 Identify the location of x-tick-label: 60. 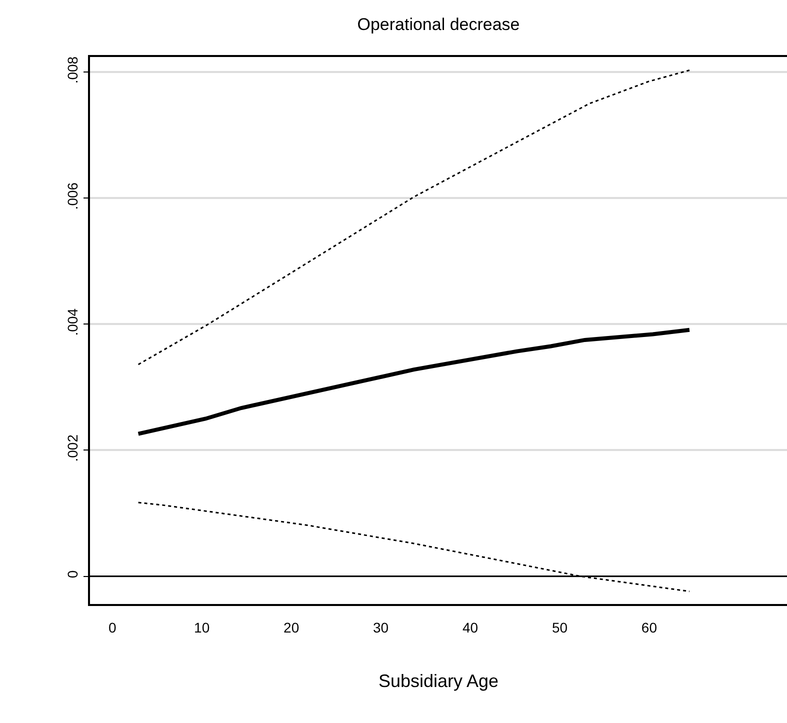
(649, 628).